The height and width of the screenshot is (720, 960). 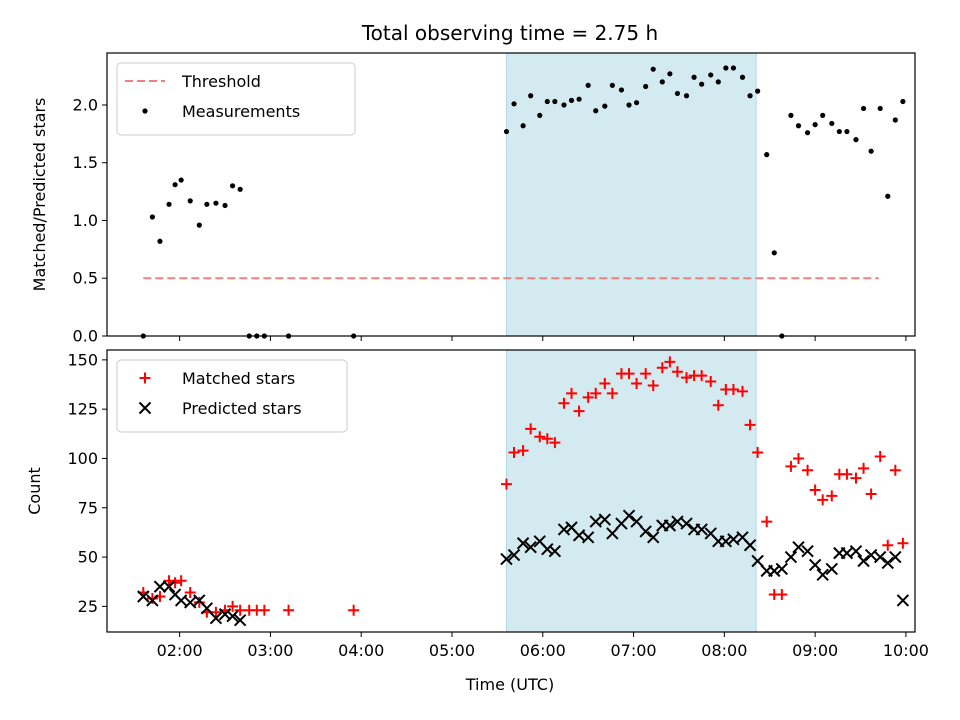 I want to click on legend: Threshold Measurements, so click(x=236, y=99).